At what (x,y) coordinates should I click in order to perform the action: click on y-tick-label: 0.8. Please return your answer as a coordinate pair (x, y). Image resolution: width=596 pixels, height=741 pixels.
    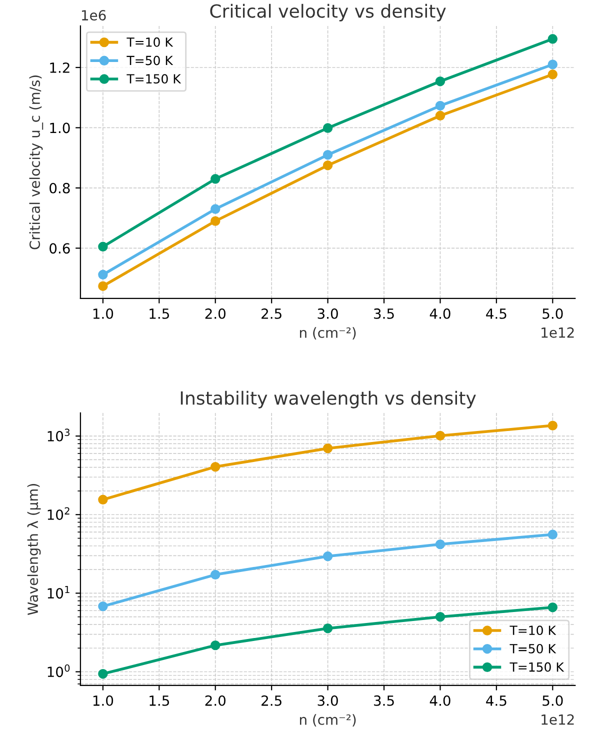
    Looking at the image, I should click on (60, 188).